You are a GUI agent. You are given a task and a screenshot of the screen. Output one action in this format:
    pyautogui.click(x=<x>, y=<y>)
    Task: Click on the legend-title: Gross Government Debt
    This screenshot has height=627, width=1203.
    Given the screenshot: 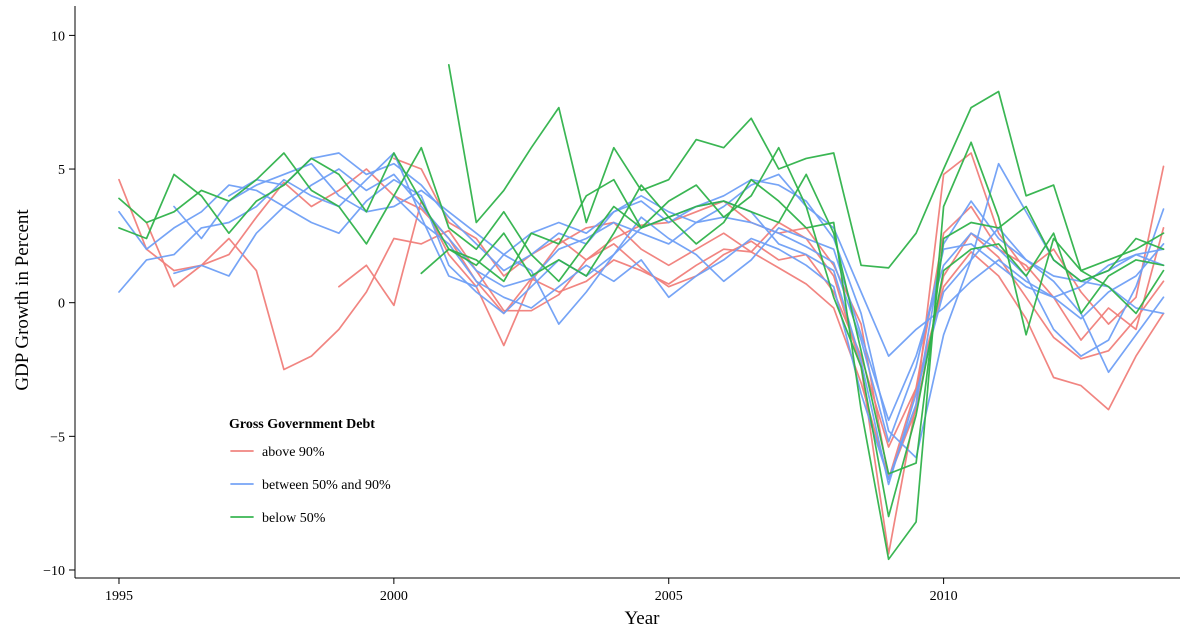 What is the action you would take?
    pyautogui.click(x=302, y=424)
    